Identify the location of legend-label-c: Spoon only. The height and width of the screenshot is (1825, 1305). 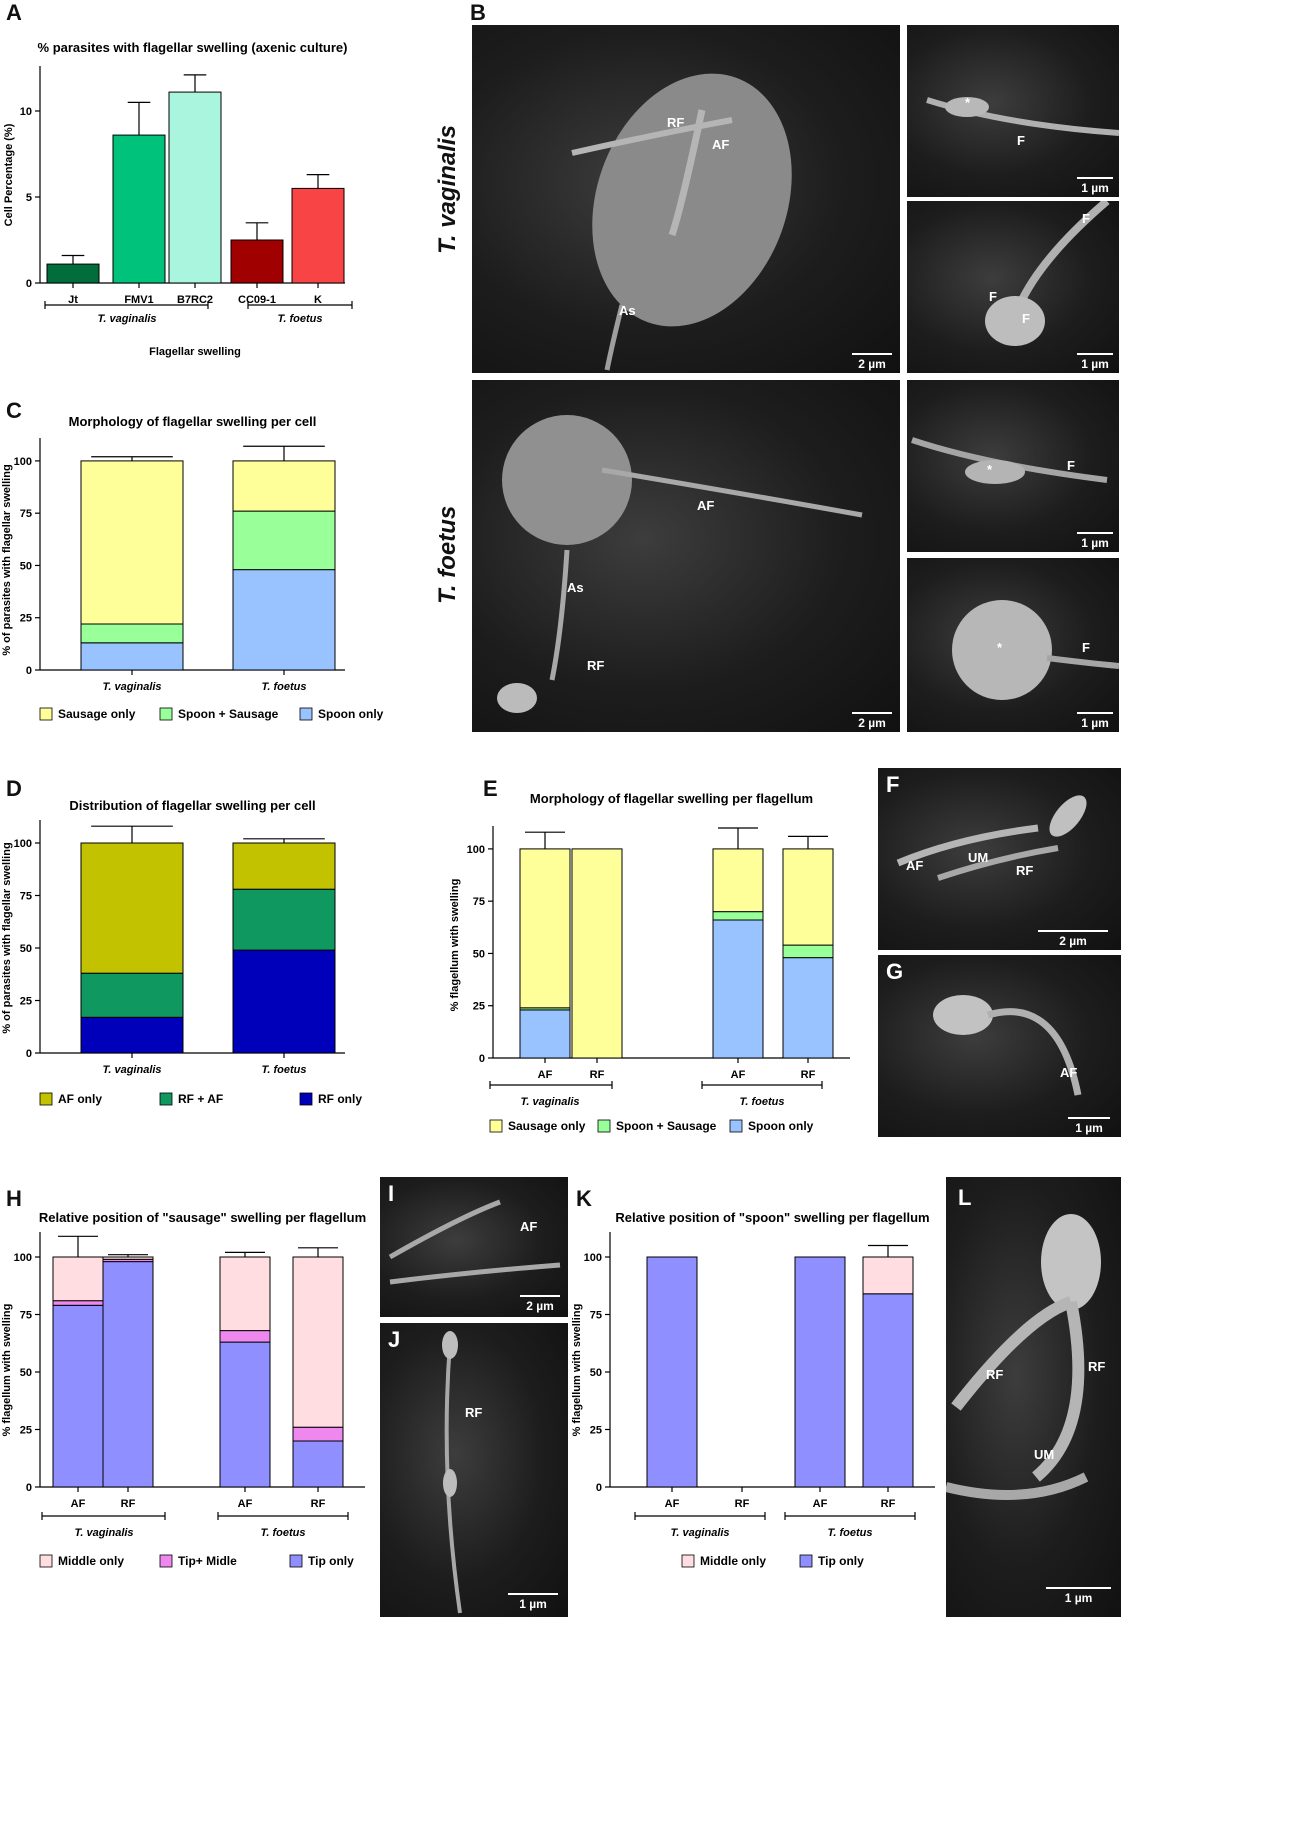
(351, 714).